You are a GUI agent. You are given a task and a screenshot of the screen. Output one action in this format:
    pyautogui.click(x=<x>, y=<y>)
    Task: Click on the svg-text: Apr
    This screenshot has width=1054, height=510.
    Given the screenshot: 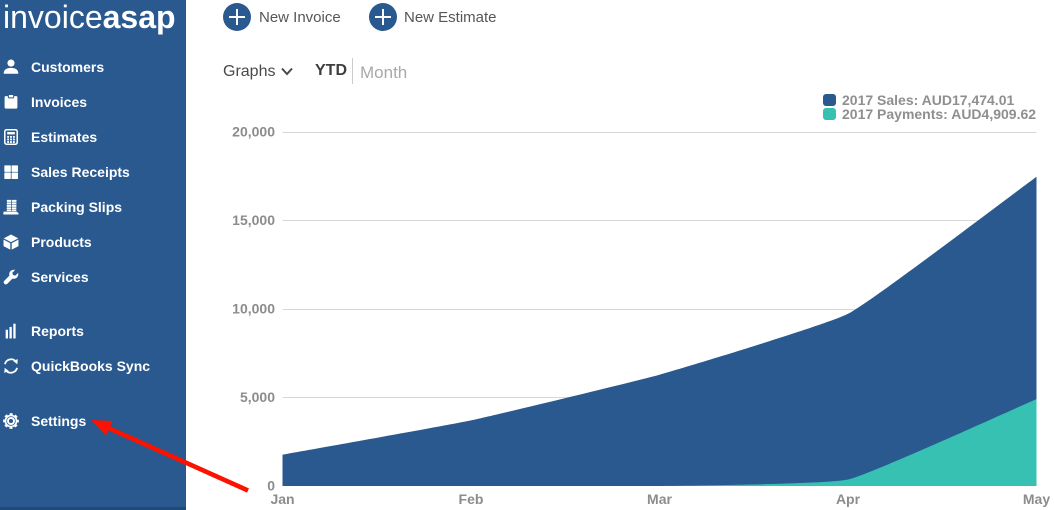 What is the action you would take?
    pyautogui.click(x=848, y=499)
    